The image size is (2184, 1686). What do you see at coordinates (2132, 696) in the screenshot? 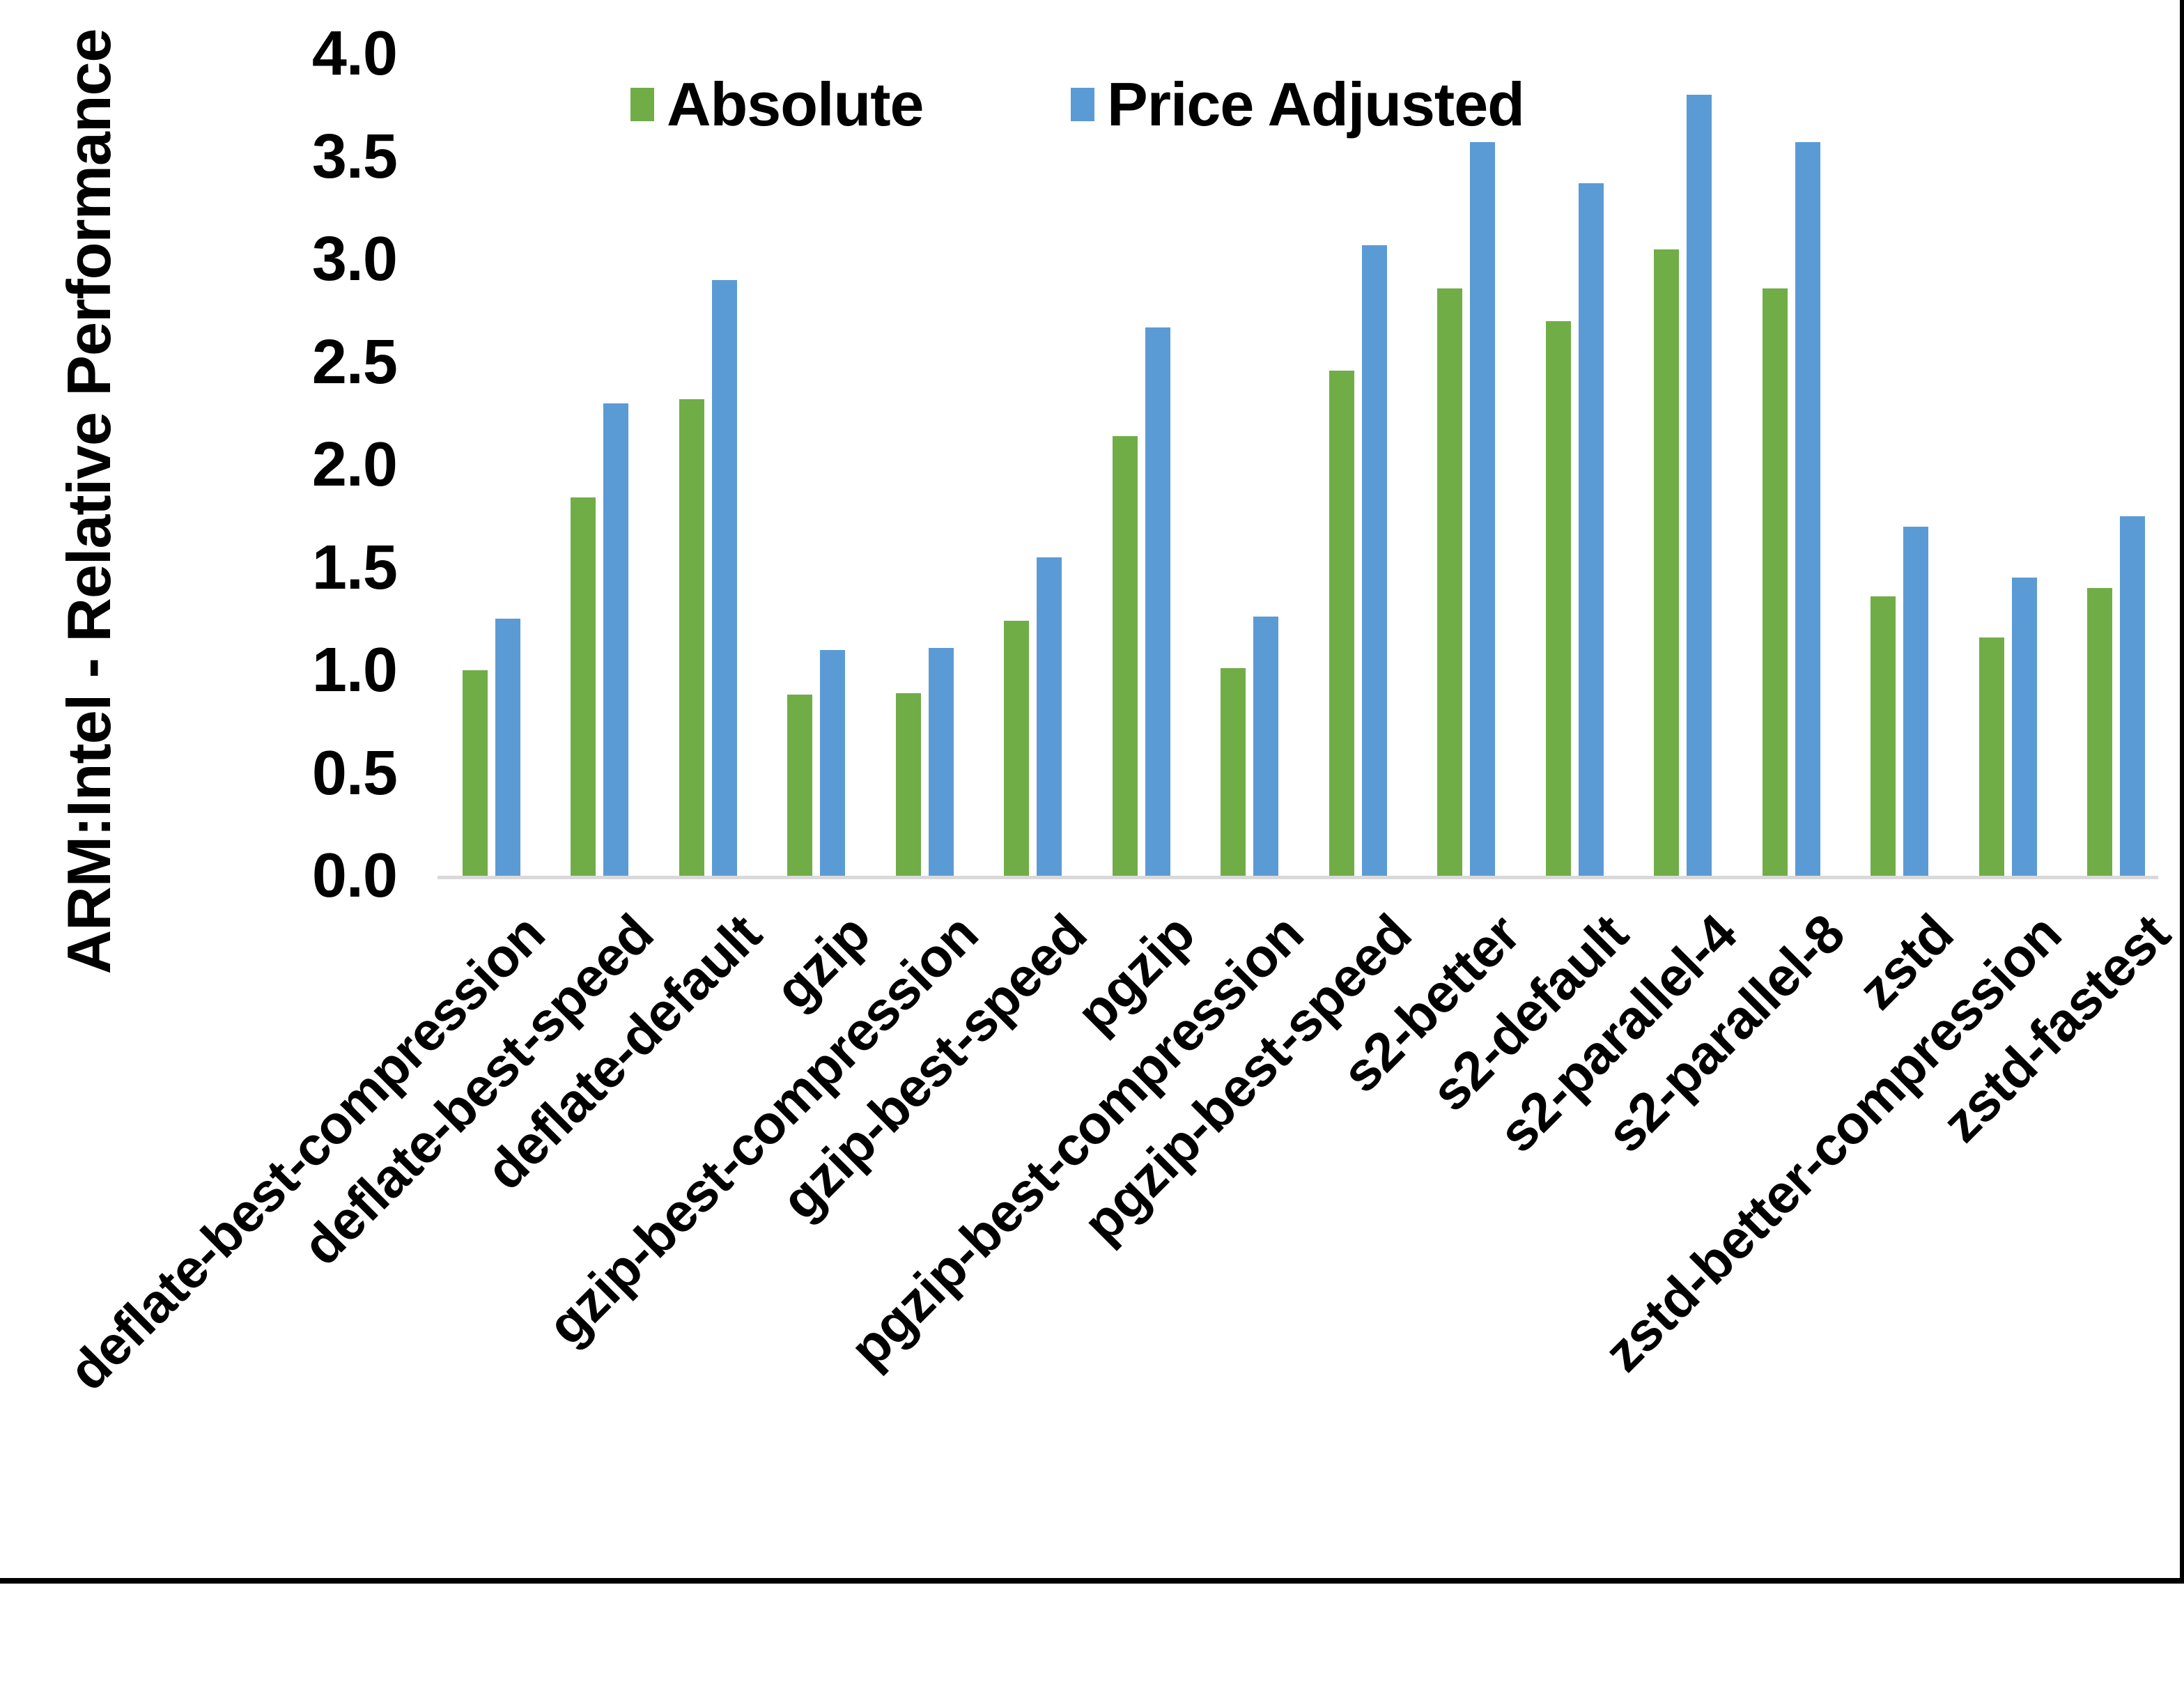
I see `bar-zstd-fastest-price-adjusted` at bounding box center [2132, 696].